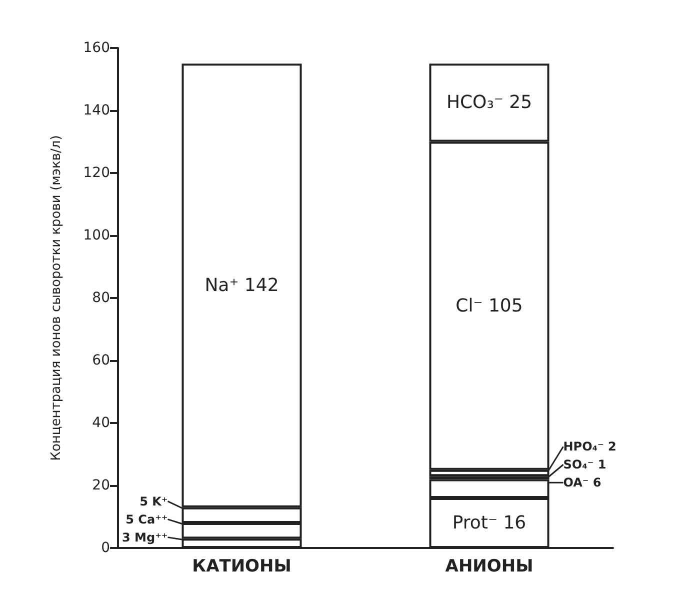 This screenshot has height=611, width=681. I want to click on data-label: HPO₄⁻ 2, so click(589, 447).